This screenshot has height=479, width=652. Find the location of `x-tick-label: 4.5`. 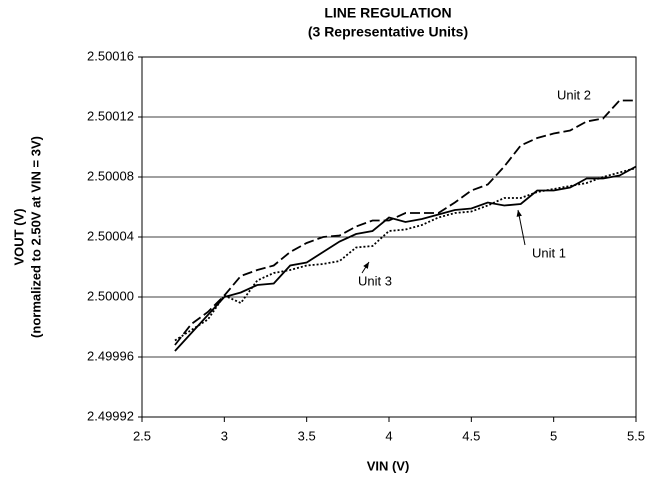

x-tick-label: 4.5 is located at coordinates (471, 435).